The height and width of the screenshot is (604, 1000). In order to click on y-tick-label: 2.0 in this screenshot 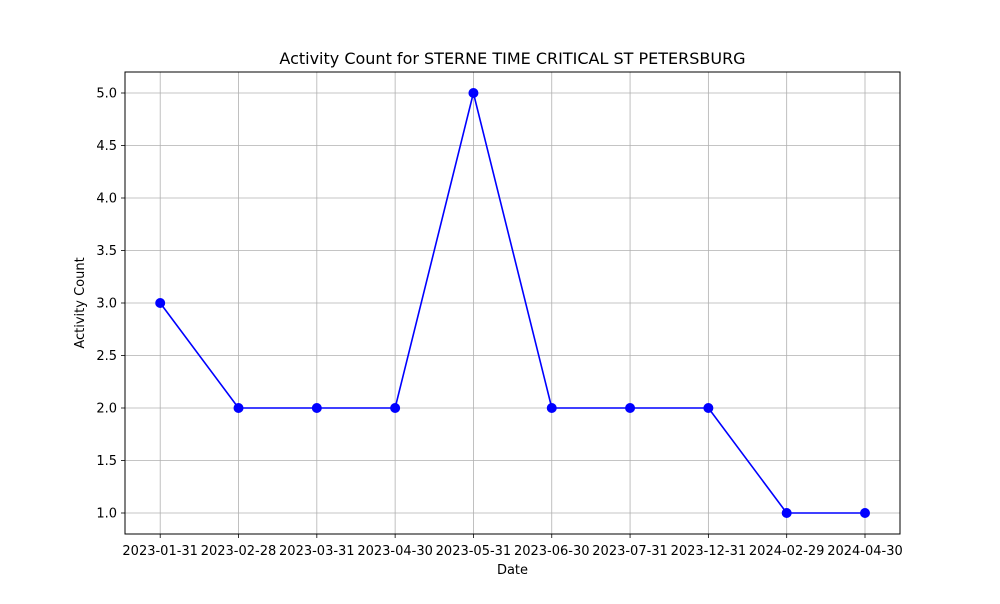, I will do `click(106, 409)`.